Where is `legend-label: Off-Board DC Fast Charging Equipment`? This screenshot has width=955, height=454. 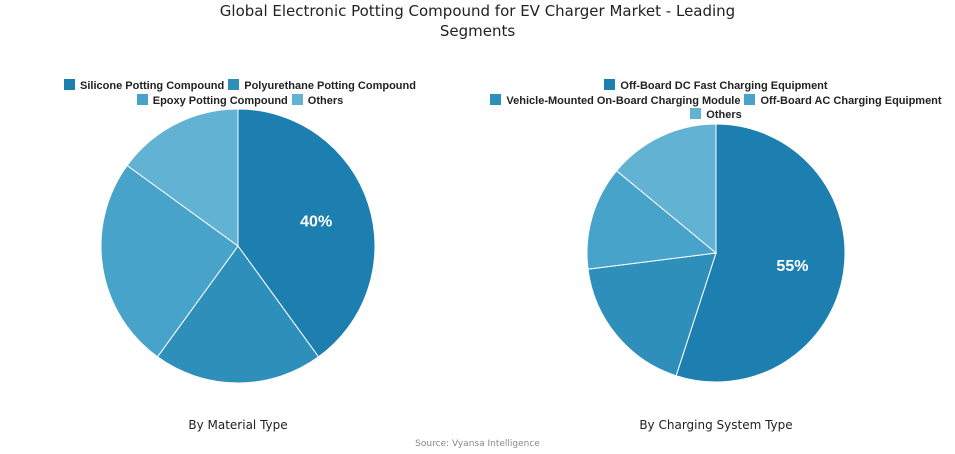
legend-label: Off-Board DC Fast Charging Equipment is located at coordinates (724, 86).